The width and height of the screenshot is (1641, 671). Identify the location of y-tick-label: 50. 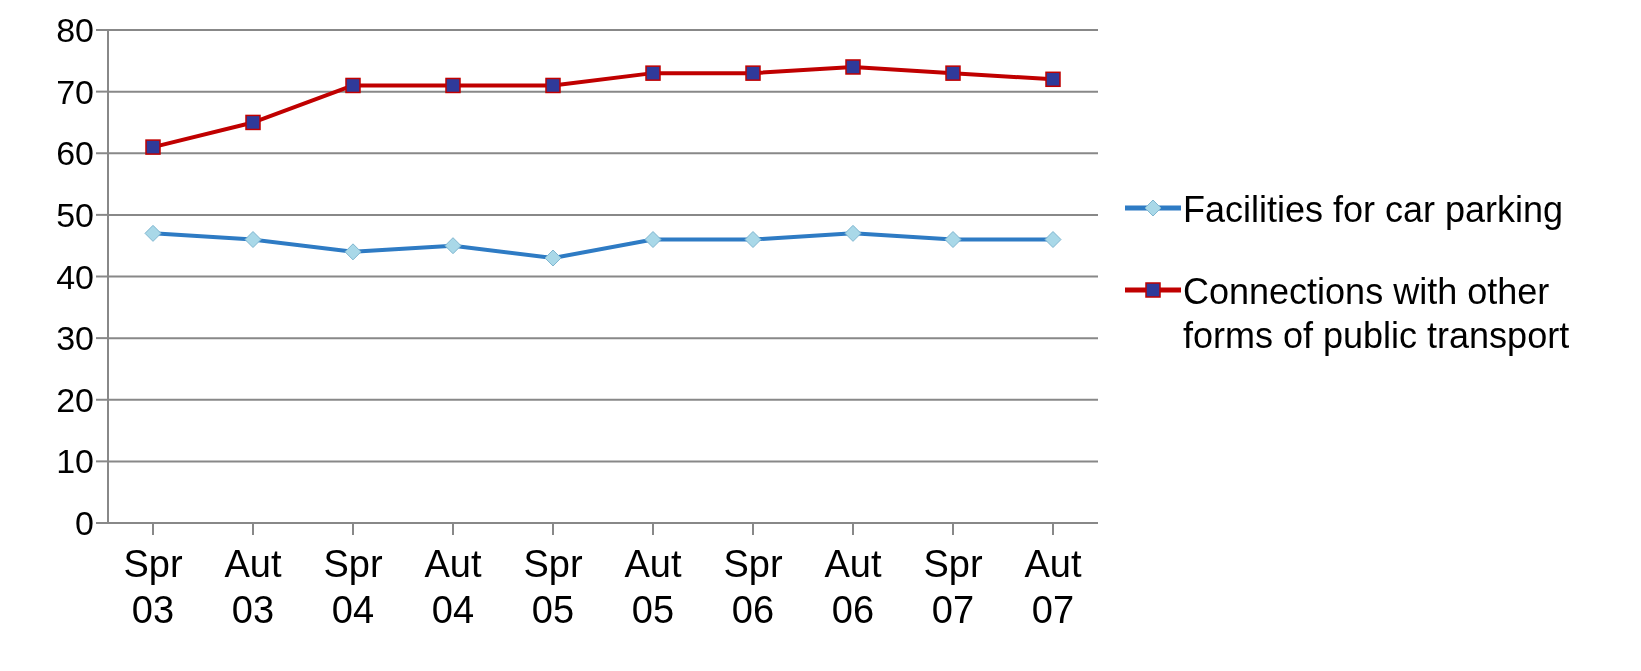
(75, 214).